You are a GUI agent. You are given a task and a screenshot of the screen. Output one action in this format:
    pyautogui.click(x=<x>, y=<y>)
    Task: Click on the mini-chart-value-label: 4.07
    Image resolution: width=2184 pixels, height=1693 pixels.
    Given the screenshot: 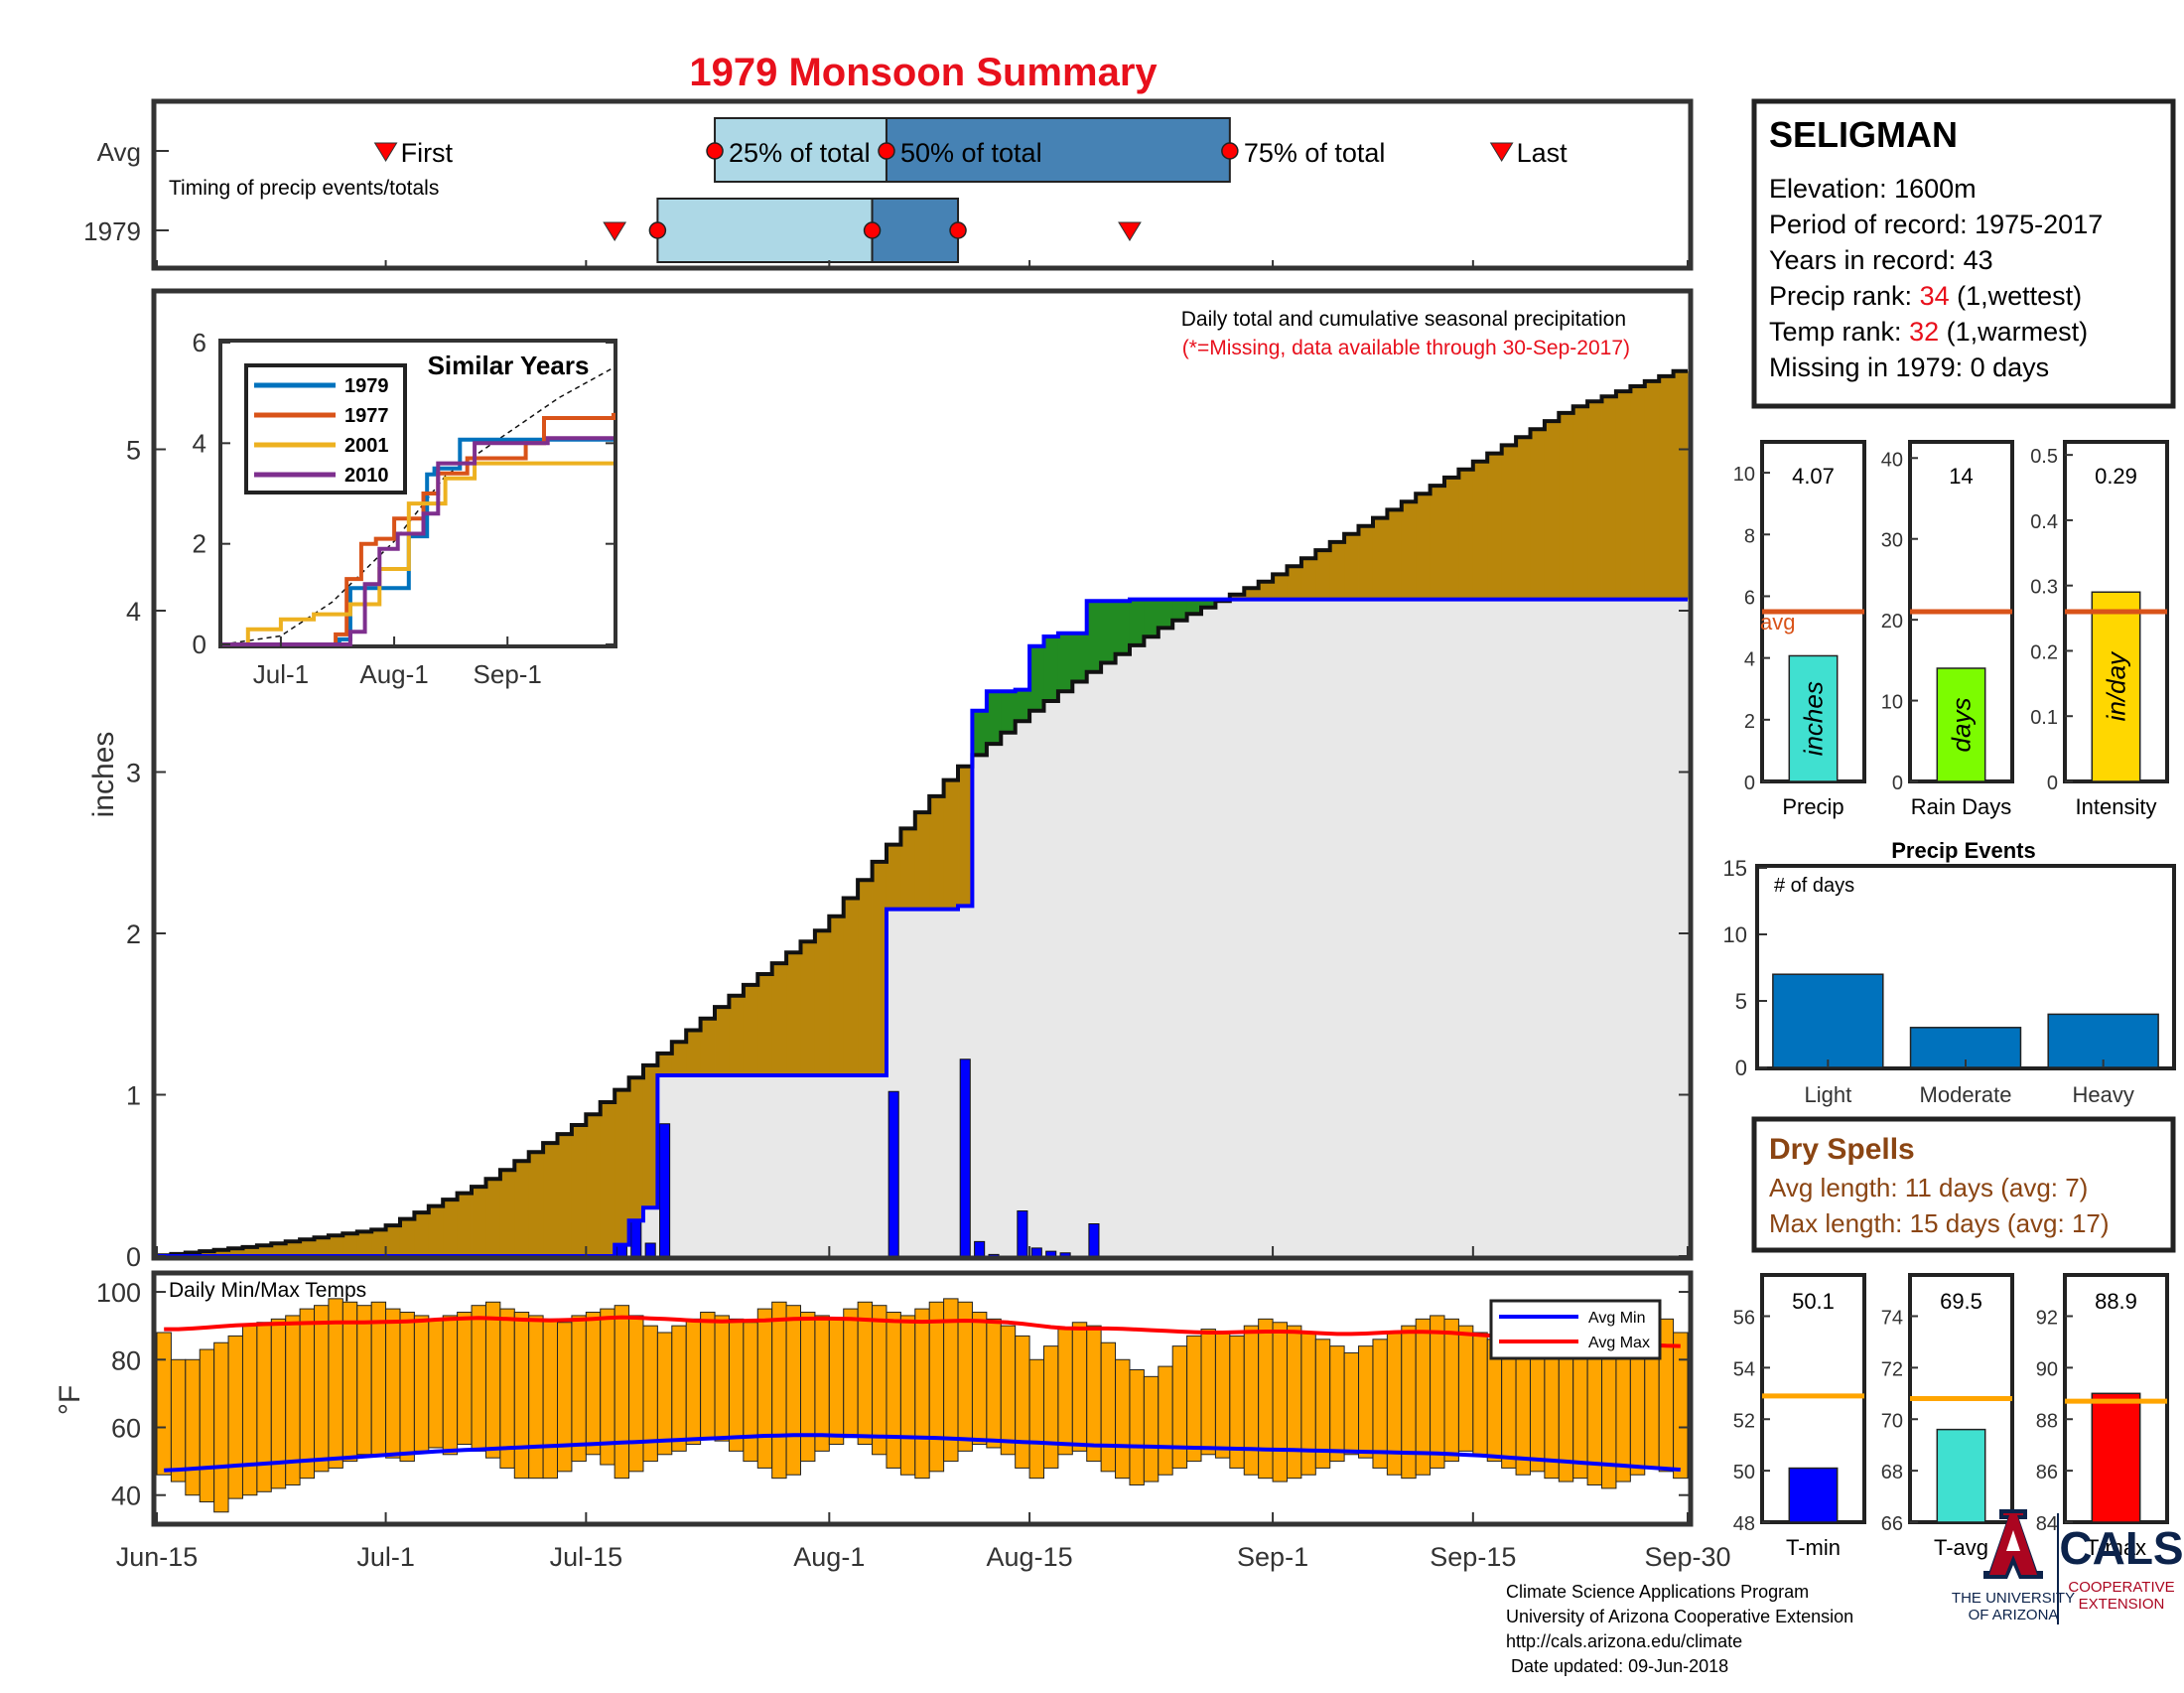 What is the action you would take?
    pyautogui.click(x=1813, y=476)
    